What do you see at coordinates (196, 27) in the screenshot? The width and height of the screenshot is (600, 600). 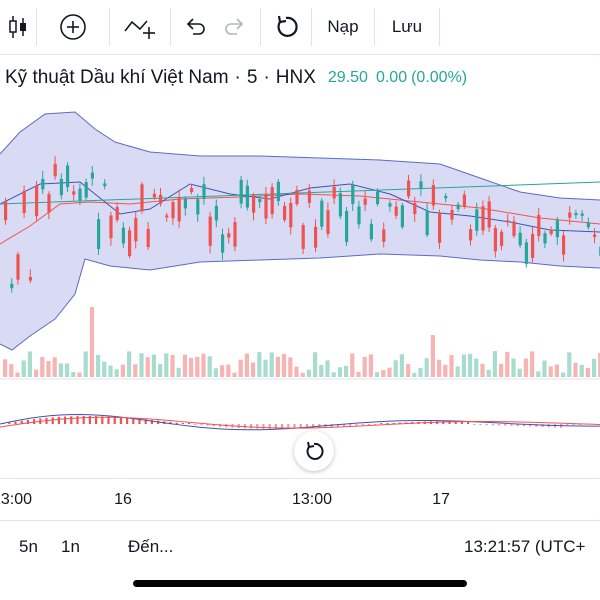 I see `undo-icon` at bounding box center [196, 27].